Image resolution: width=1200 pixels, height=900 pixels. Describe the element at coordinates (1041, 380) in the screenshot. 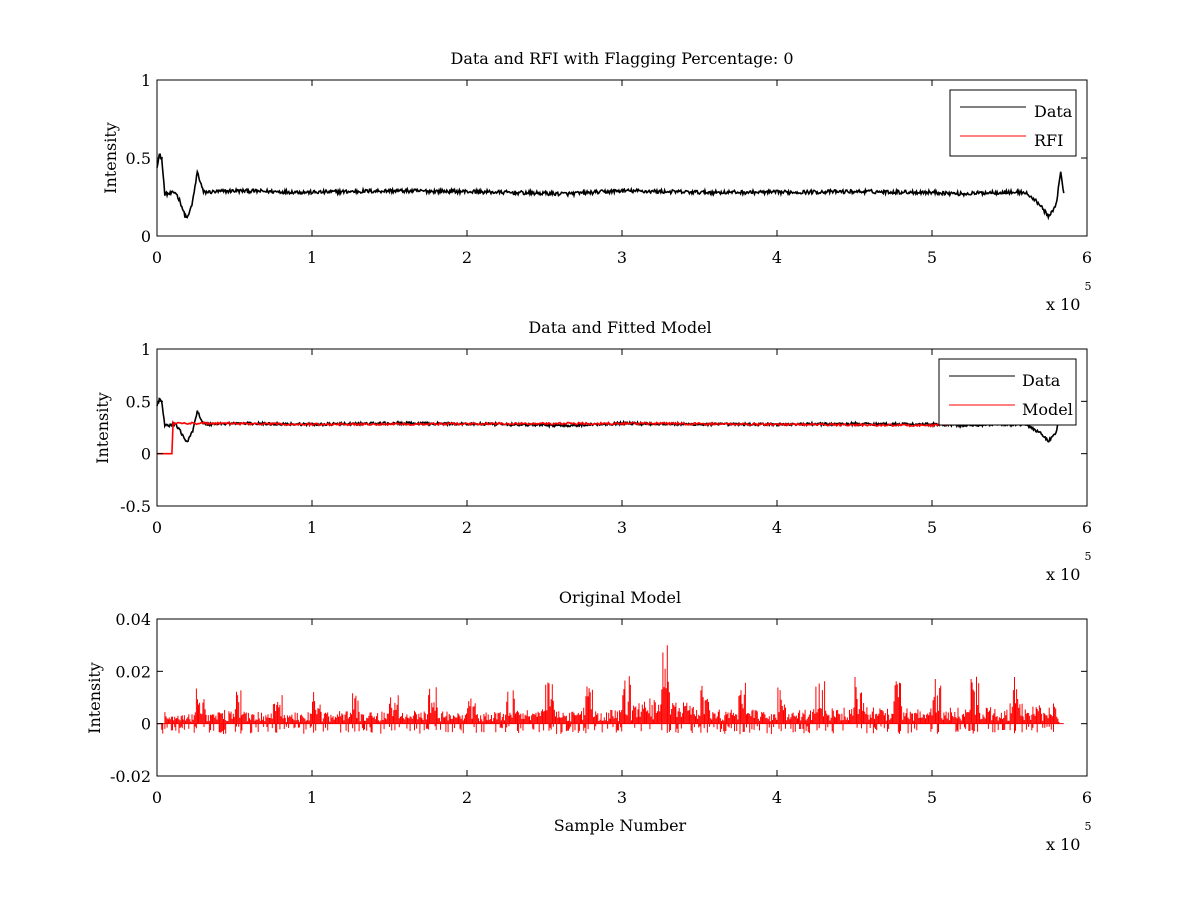

I see `panel-2-legend-label-data: Data` at that location.